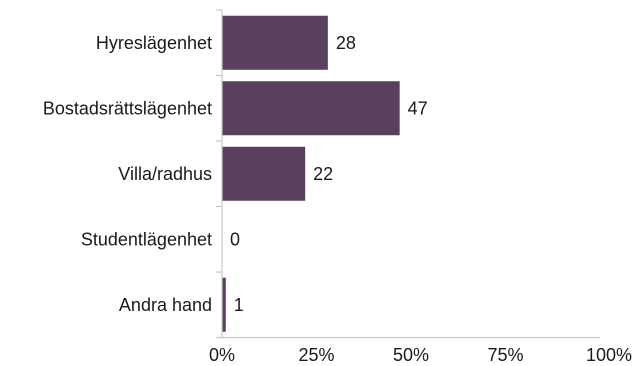 The image size is (633, 366). I want to click on value-label-3: 0, so click(235, 239).